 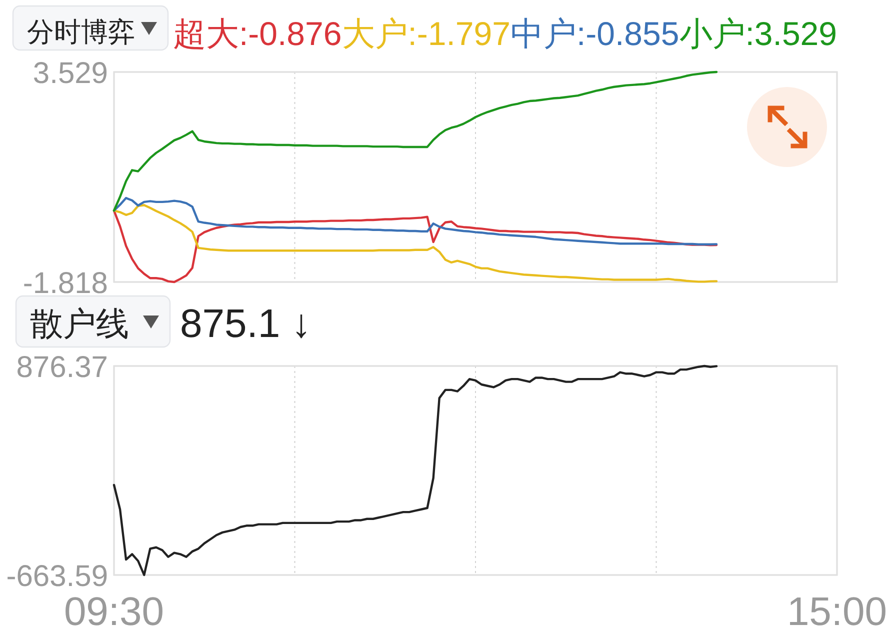 What do you see at coordinates (257, 33) in the screenshot?
I see `legend-item: 超大:-0.876` at bounding box center [257, 33].